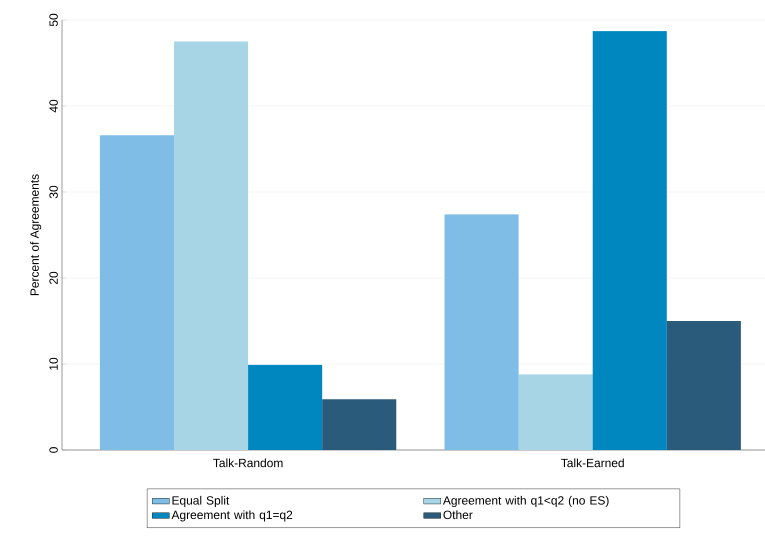 Image resolution: width=765 pixels, height=549 pixels. I want to click on legend-label: Other, so click(458, 515).